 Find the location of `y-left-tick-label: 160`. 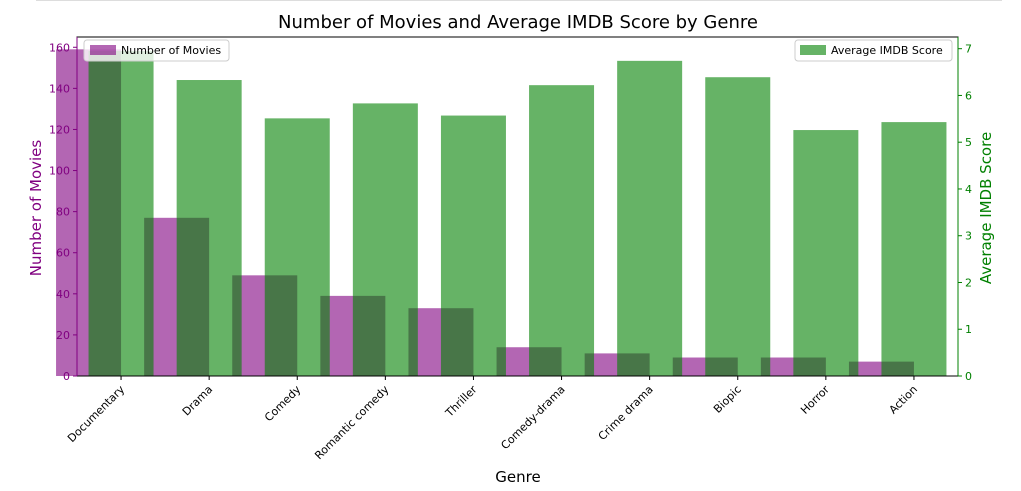

y-left-tick-label: 160 is located at coordinates (59, 47).